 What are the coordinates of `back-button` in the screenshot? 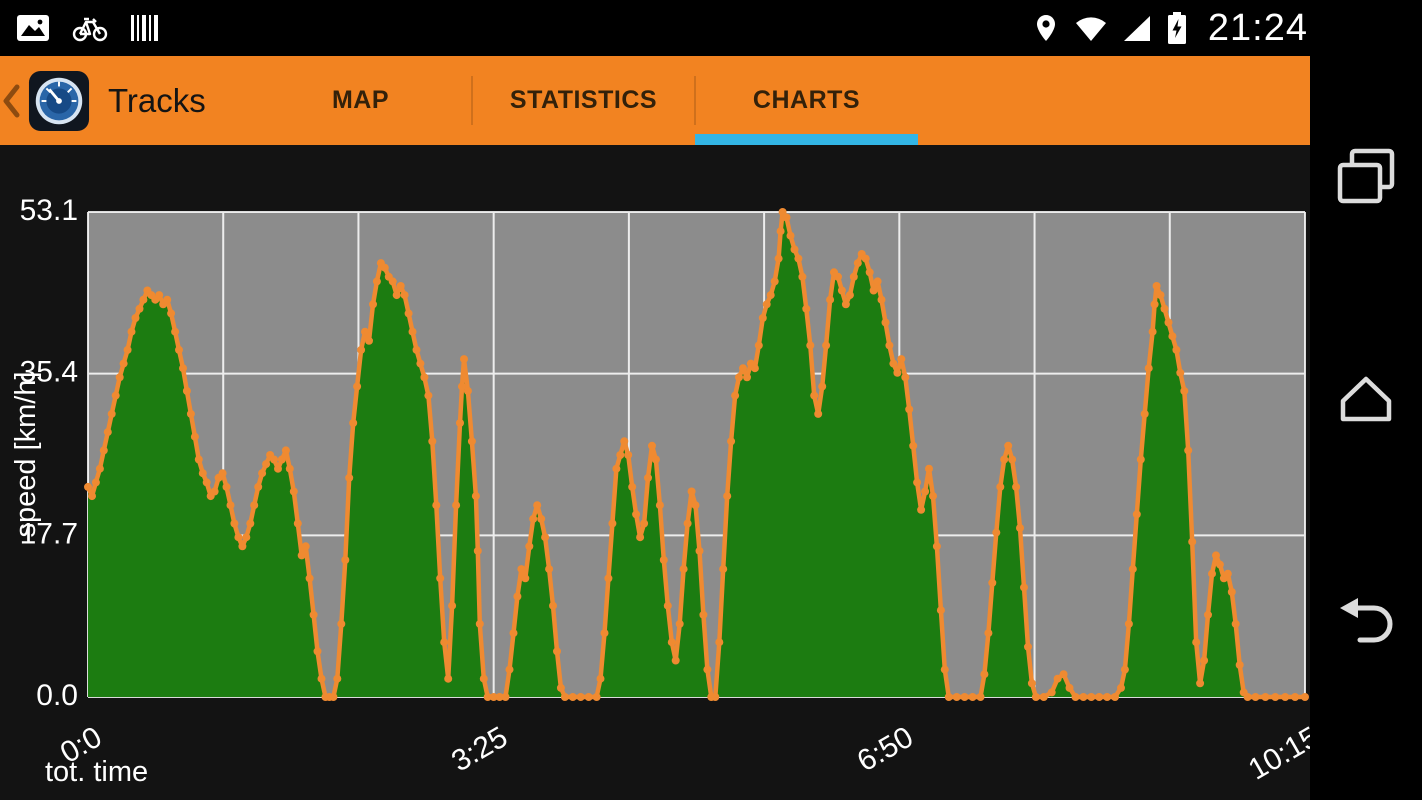 It's located at (1366, 622).